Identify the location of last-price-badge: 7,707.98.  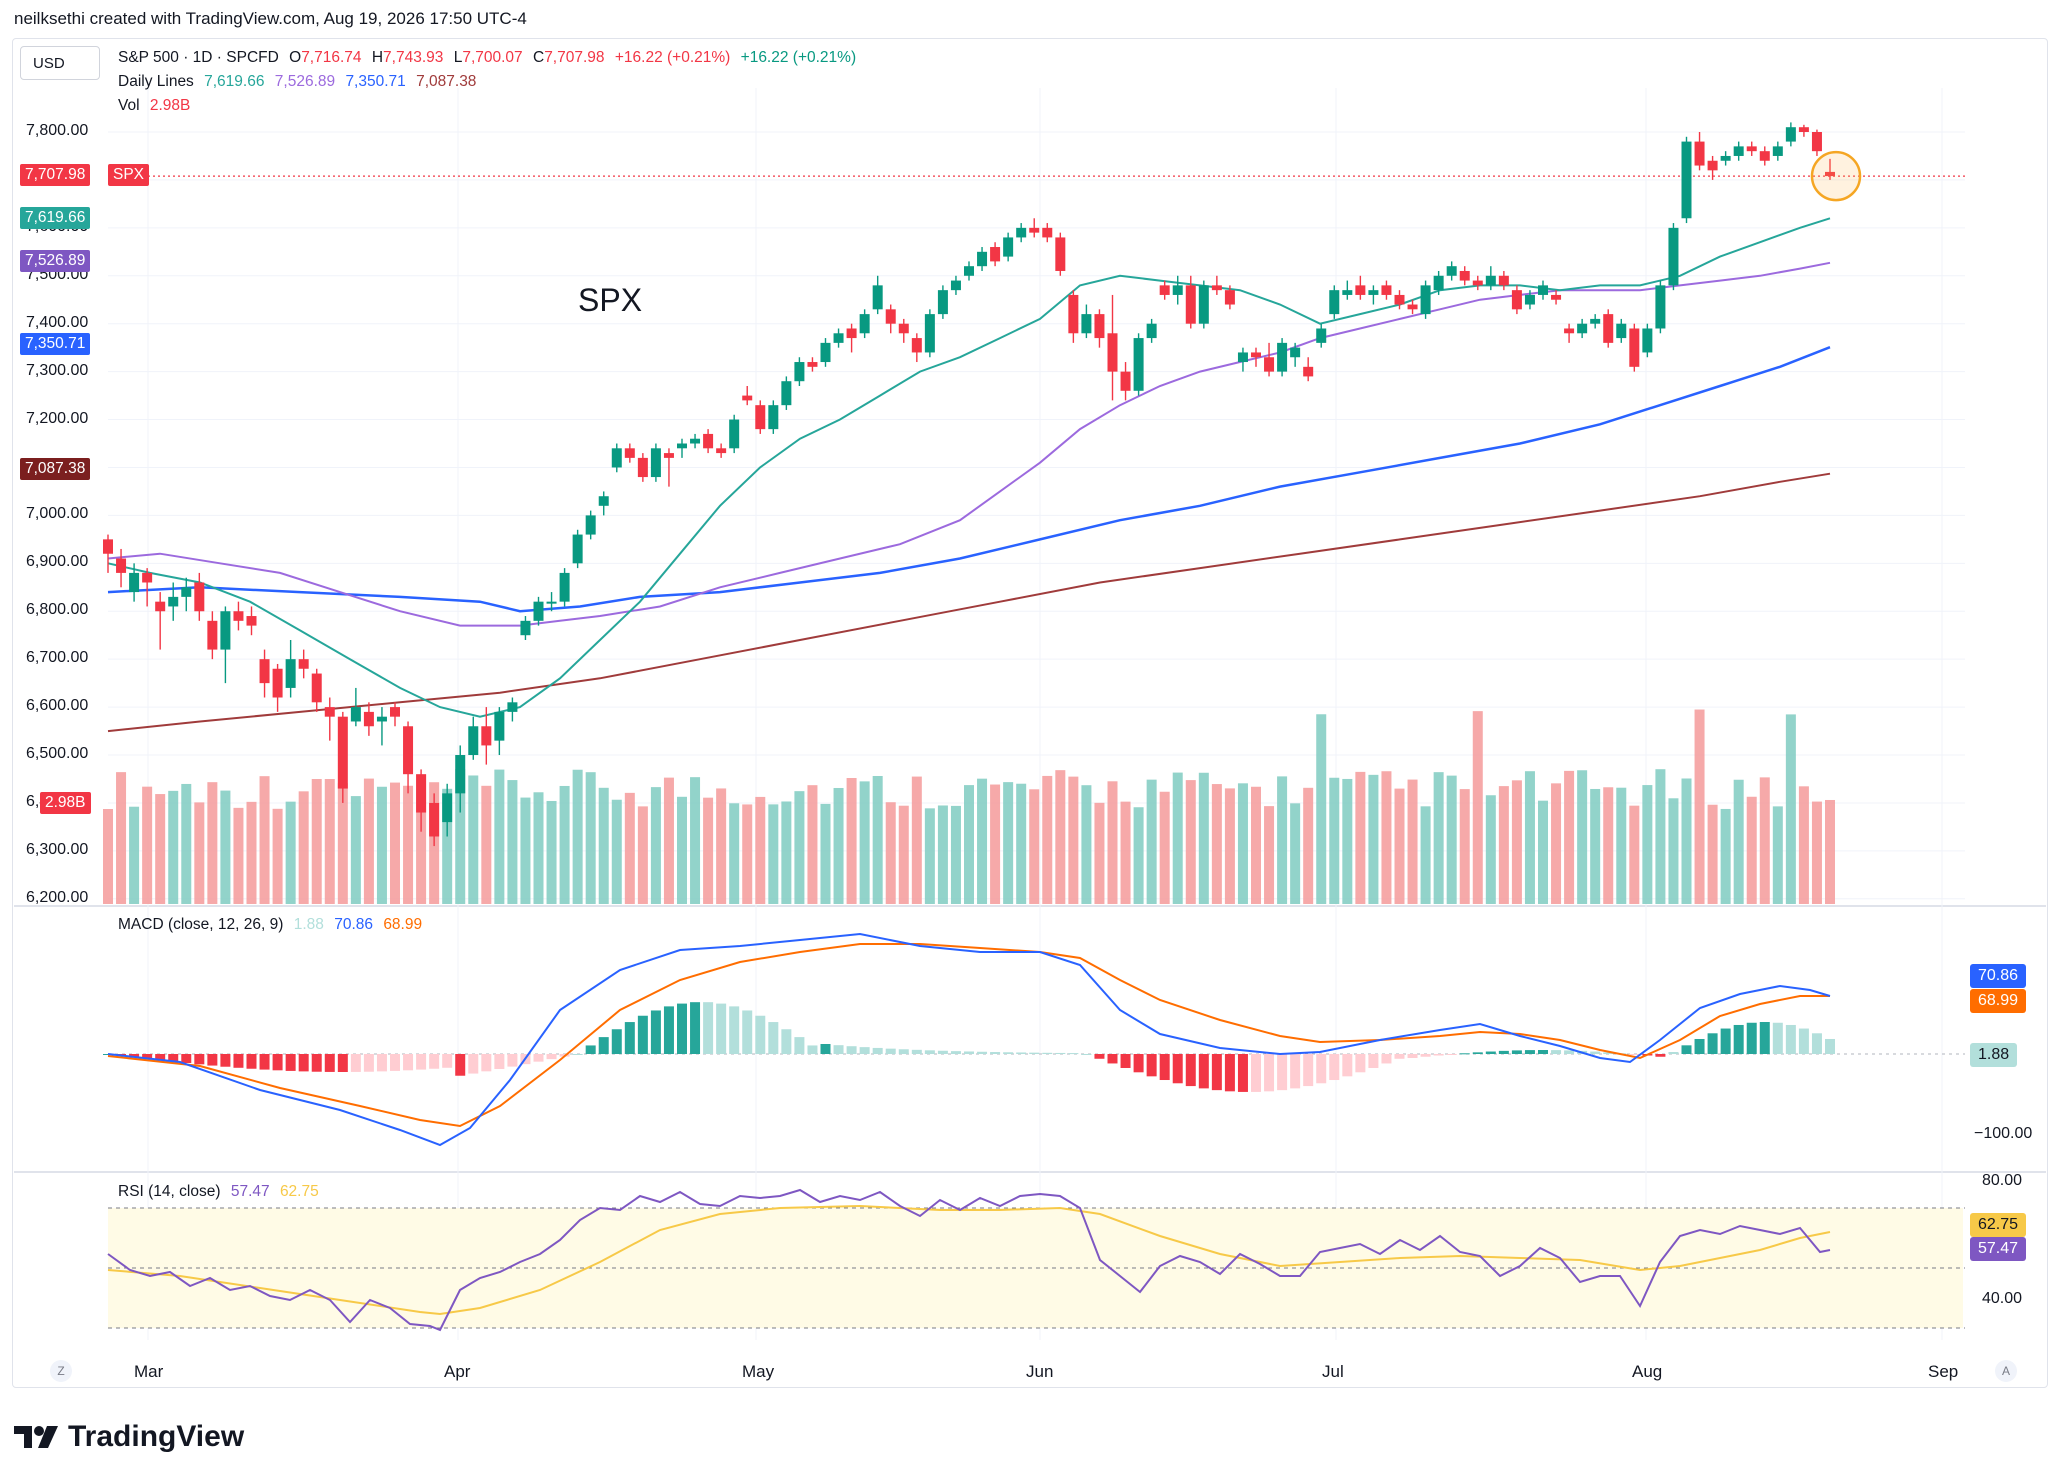
(55, 175).